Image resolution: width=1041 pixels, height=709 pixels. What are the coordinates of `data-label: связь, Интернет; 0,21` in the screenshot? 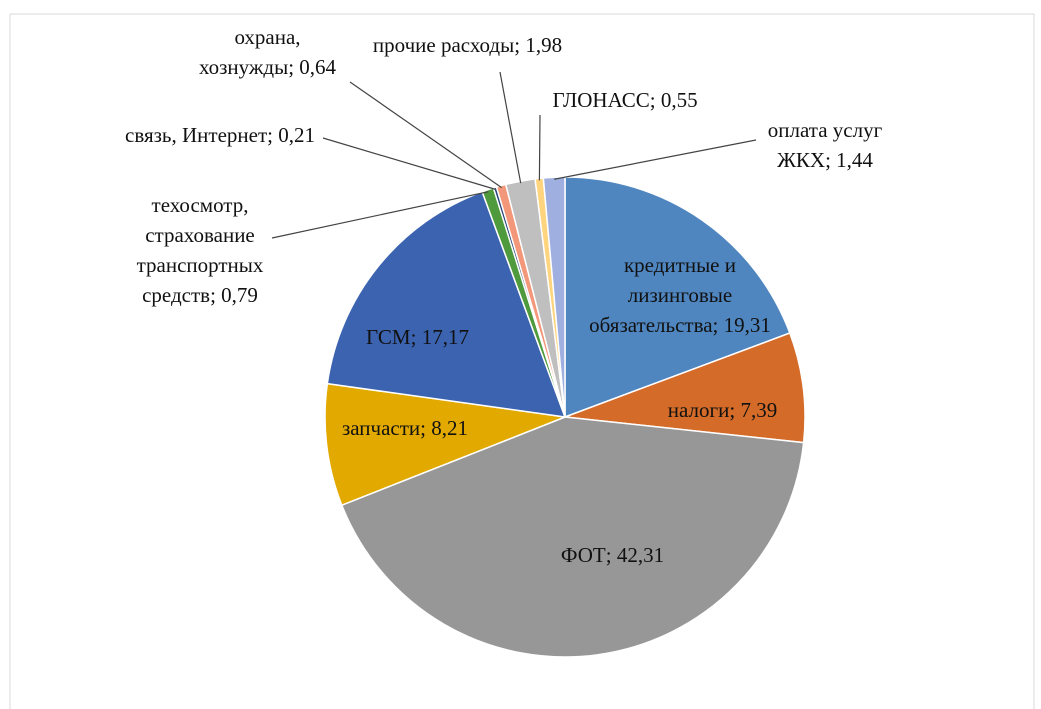 It's located at (220, 135).